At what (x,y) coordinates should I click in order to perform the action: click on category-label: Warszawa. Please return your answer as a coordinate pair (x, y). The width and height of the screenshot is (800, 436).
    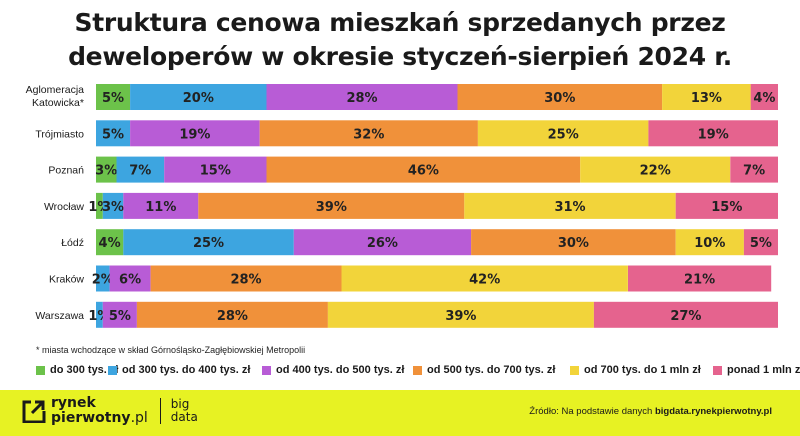
    Looking at the image, I should click on (59, 316).